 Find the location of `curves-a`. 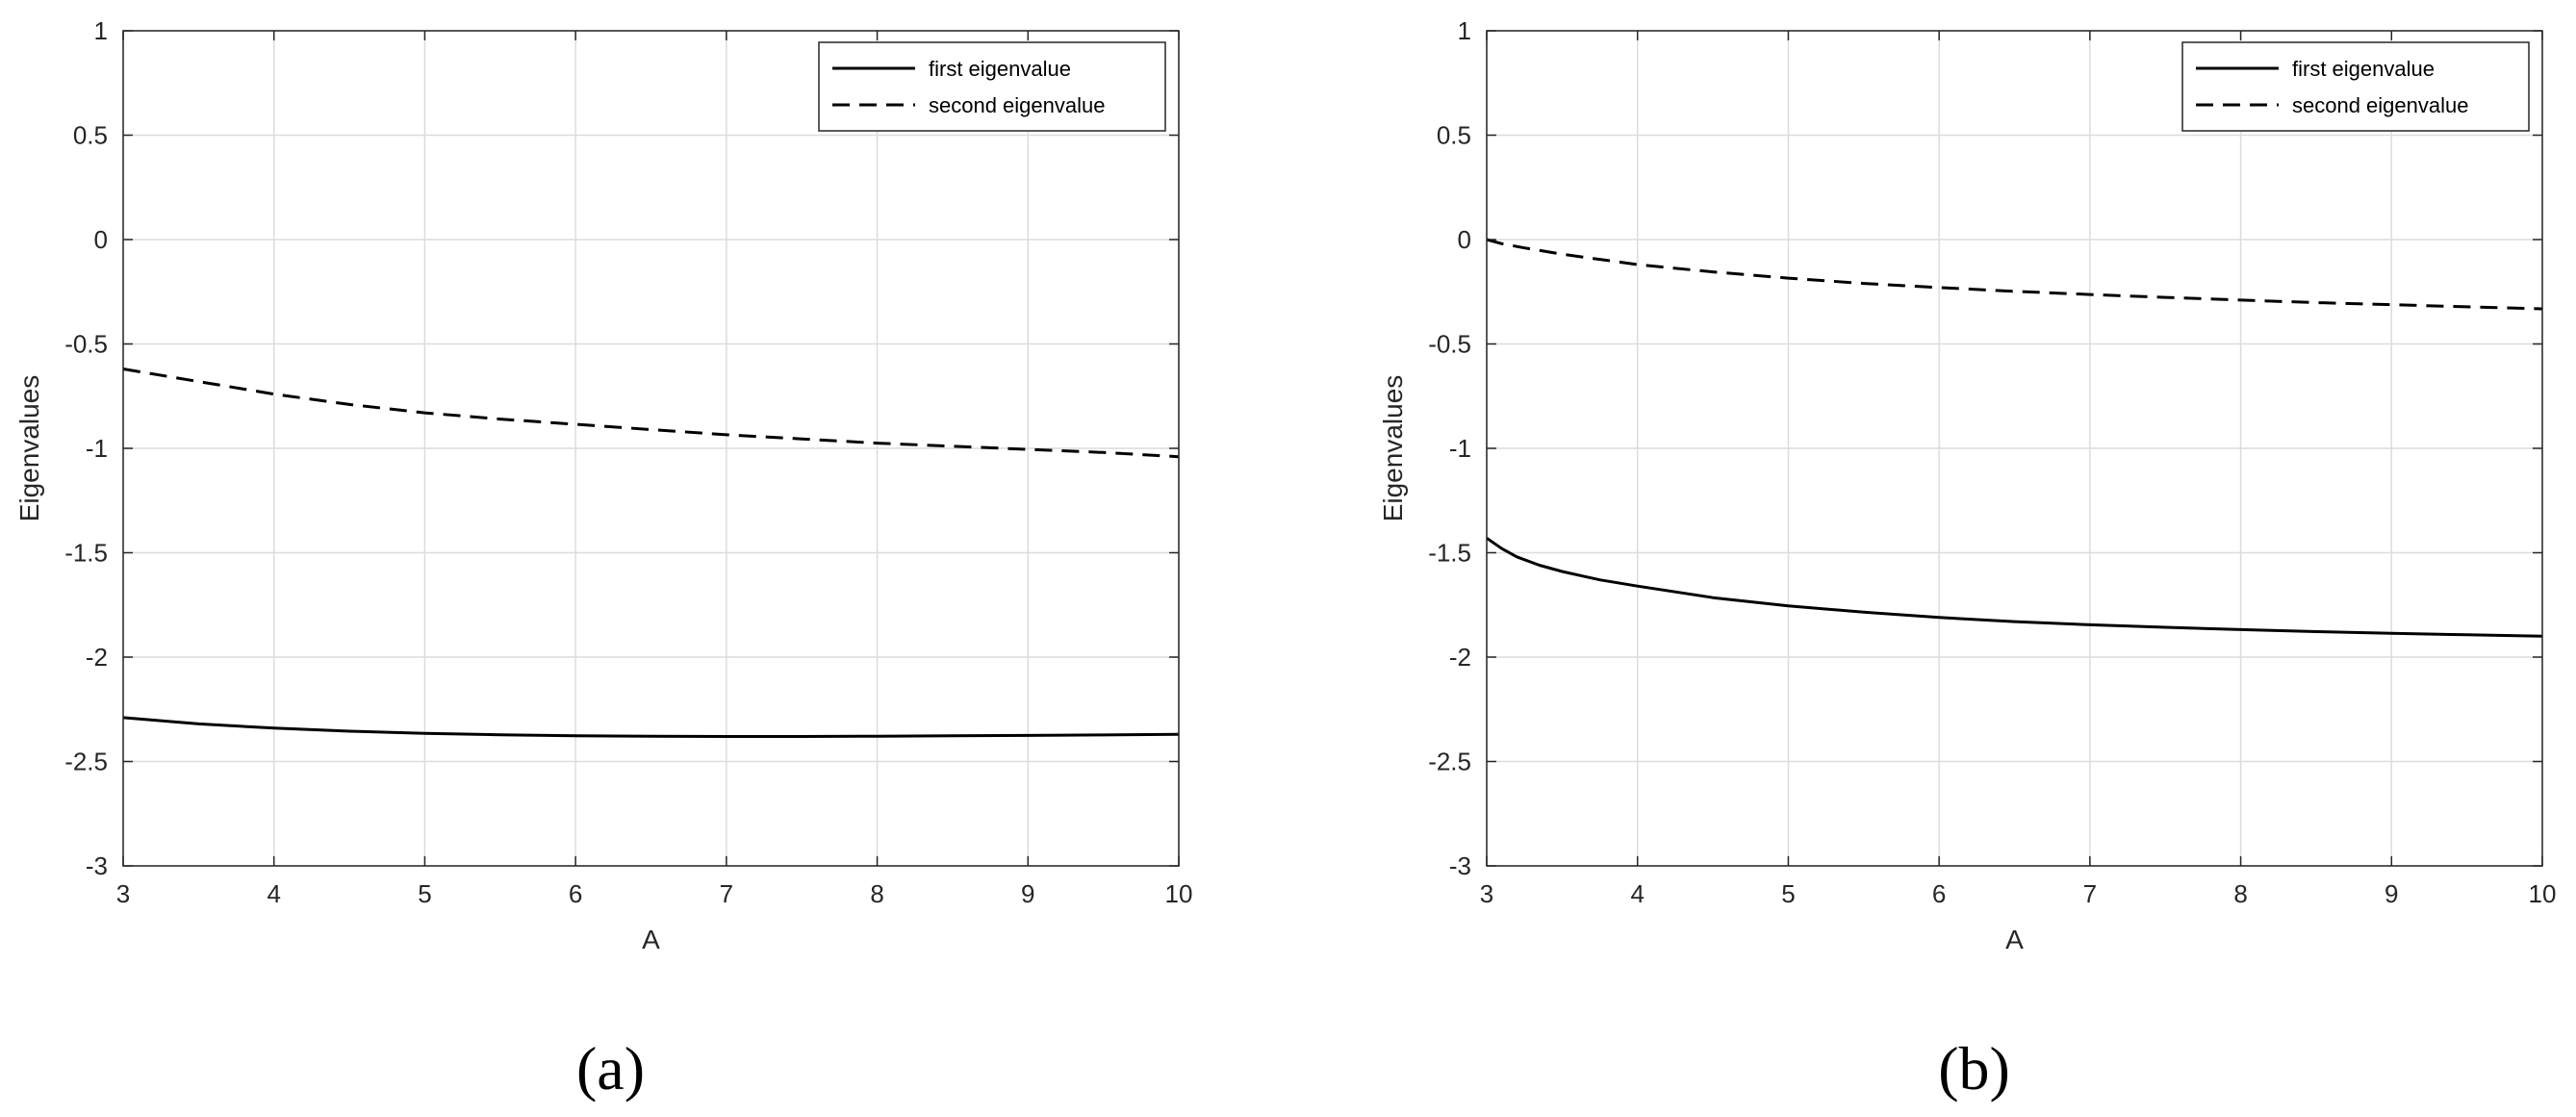

curves-a is located at coordinates (651, 553).